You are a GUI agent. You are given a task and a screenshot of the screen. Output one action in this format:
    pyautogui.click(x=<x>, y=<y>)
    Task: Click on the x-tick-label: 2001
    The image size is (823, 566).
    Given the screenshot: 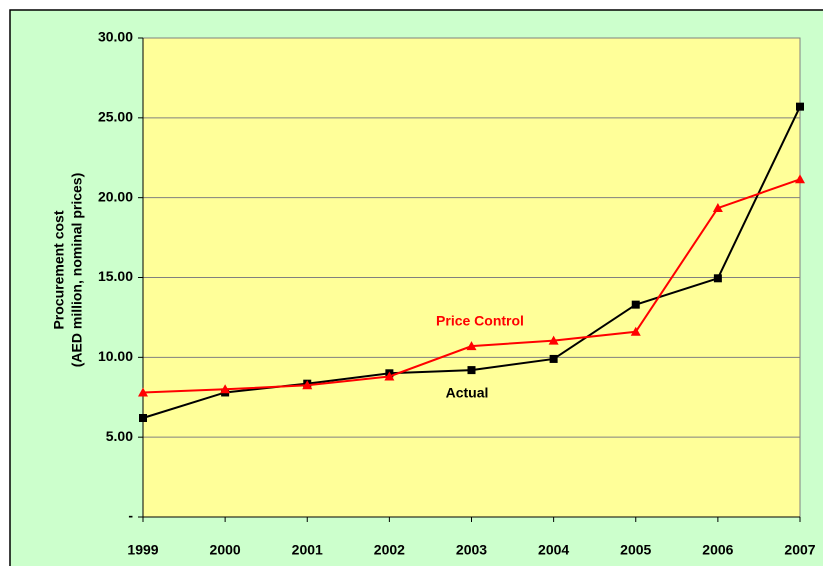 What is the action you would take?
    pyautogui.click(x=307, y=550)
    